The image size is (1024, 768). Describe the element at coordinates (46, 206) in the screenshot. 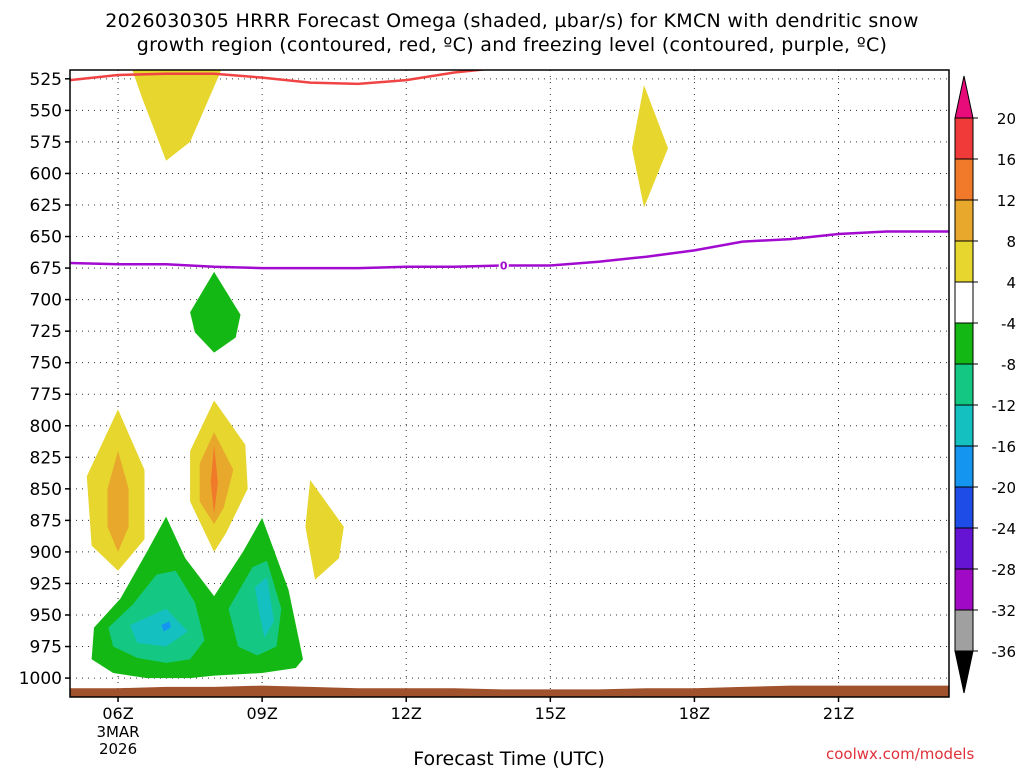

I see `y-tick-label-625: 625` at that location.